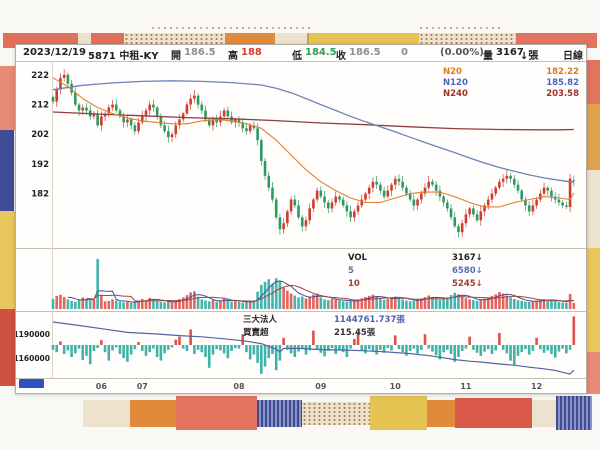  What do you see at coordinates (455, 83) in the screenshot?
I see `ma120-label: N120` at bounding box center [455, 83].